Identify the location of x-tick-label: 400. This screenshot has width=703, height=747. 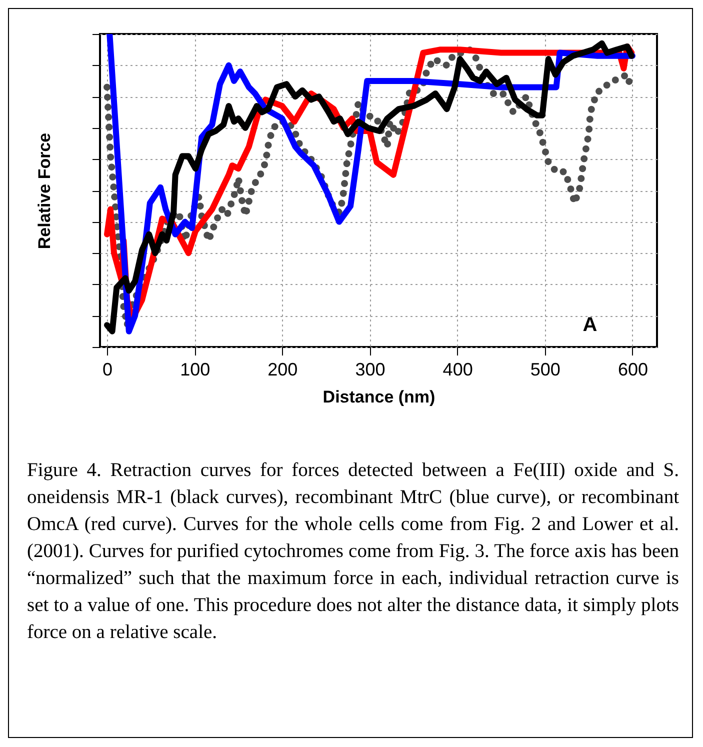
(457, 370).